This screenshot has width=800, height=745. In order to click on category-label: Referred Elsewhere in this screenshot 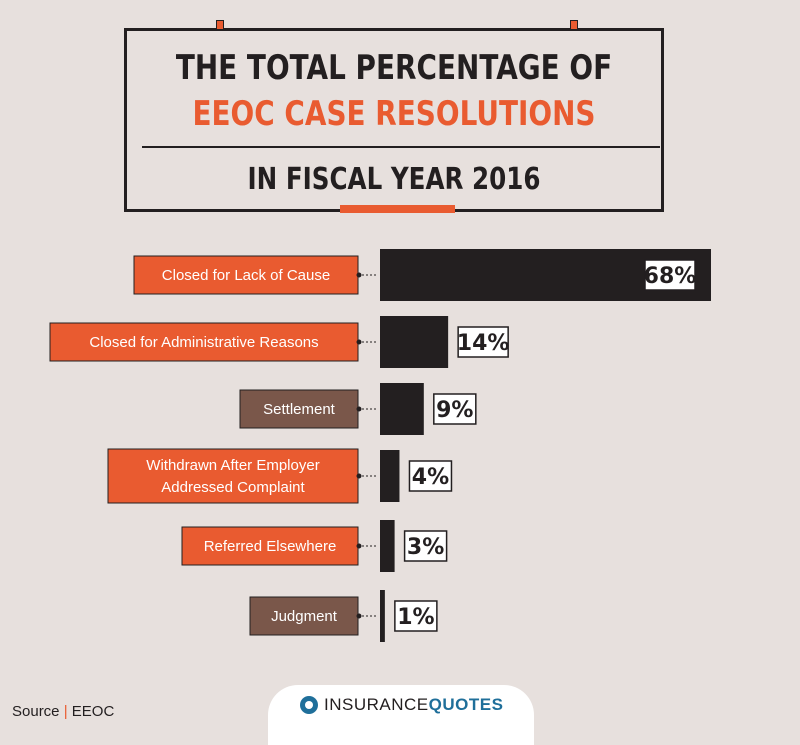, I will do `click(270, 546)`.